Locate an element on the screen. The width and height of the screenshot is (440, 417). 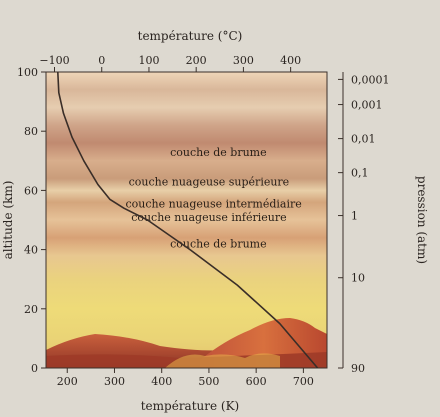
layer-label: couche nuageuse inférieure is located at coordinates (208, 217).